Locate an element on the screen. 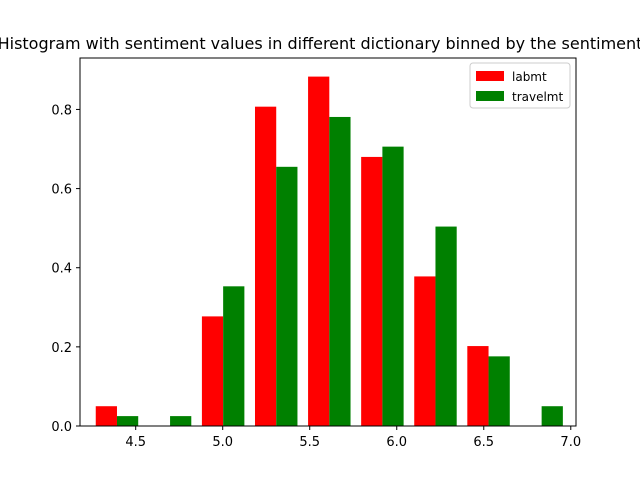 The width and height of the screenshot is (640, 478). x-tick-label: 6.5 is located at coordinates (483, 442).